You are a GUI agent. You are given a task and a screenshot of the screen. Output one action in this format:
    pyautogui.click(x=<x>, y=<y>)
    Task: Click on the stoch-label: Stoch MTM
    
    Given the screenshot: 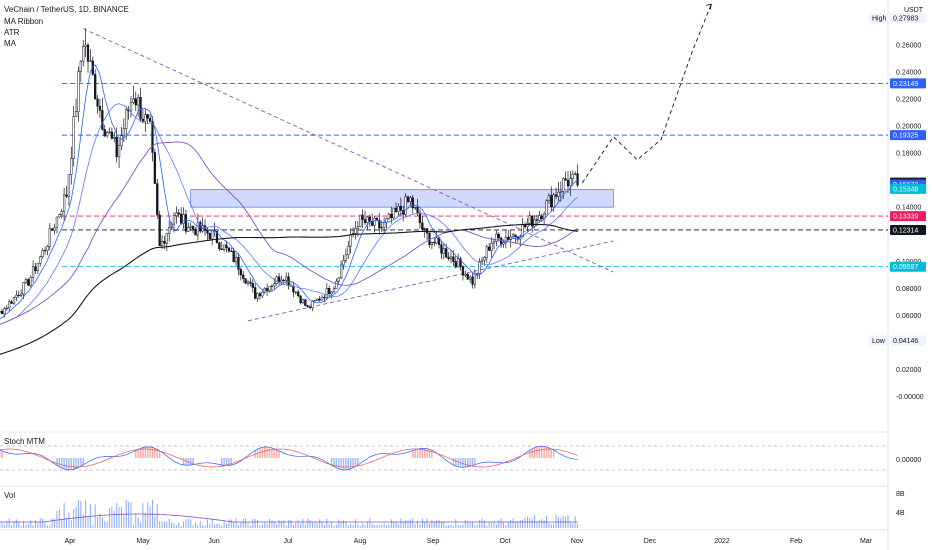 What is the action you would take?
    pyautogui.click(x=24, y=441)
    